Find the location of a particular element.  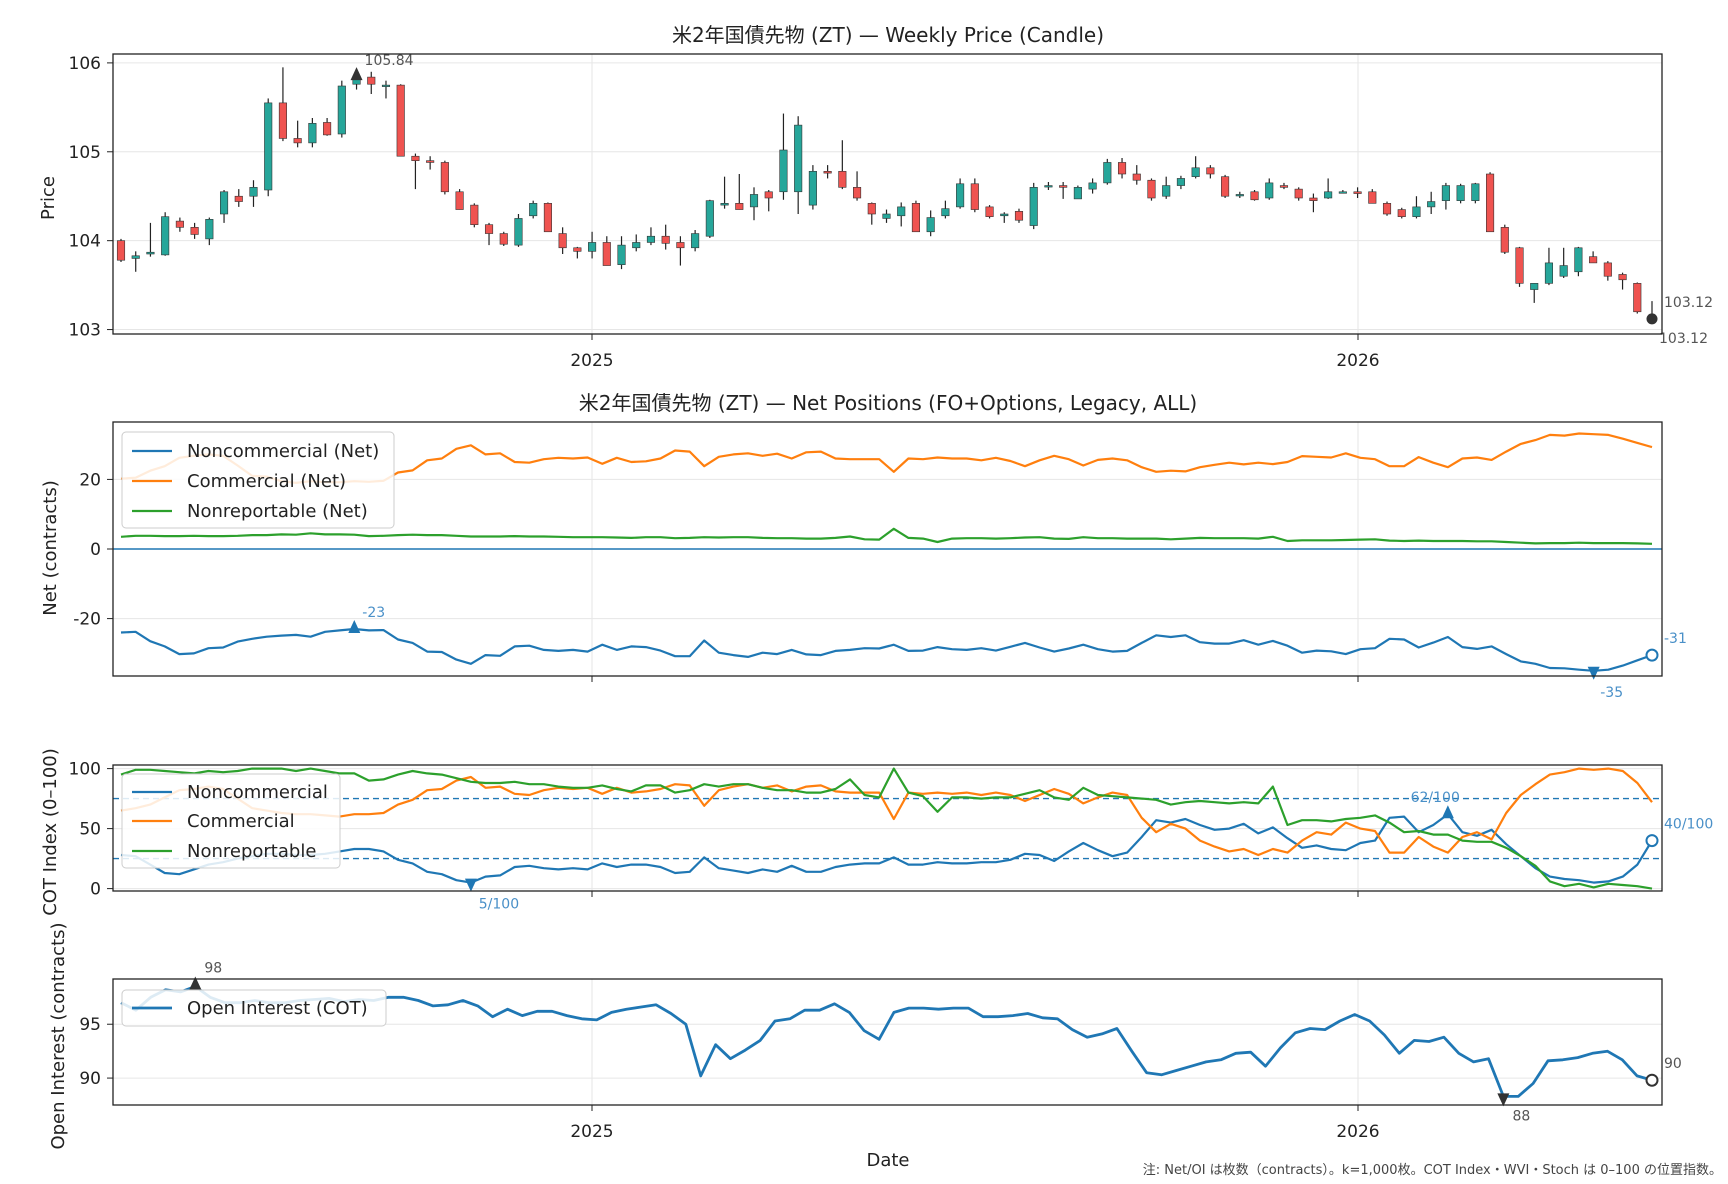

net-y-axis-label: Net (contracts) is located at coordinates (50, 548).